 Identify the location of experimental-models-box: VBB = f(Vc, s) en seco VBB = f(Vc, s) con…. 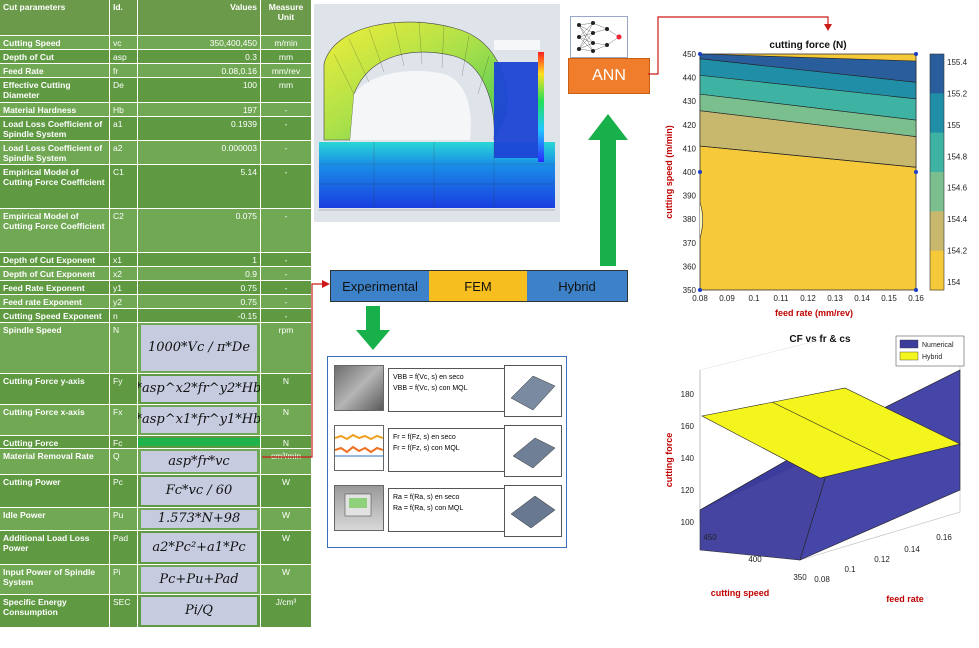
(447, 452).